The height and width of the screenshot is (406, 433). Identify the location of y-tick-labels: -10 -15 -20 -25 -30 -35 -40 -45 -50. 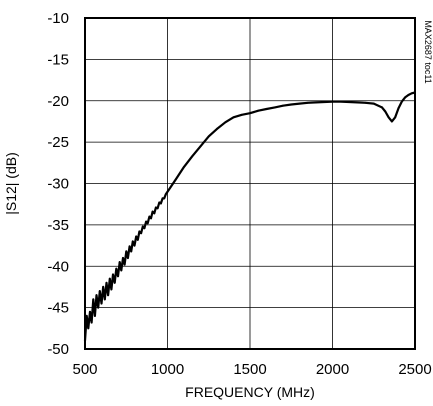
(58, 184).